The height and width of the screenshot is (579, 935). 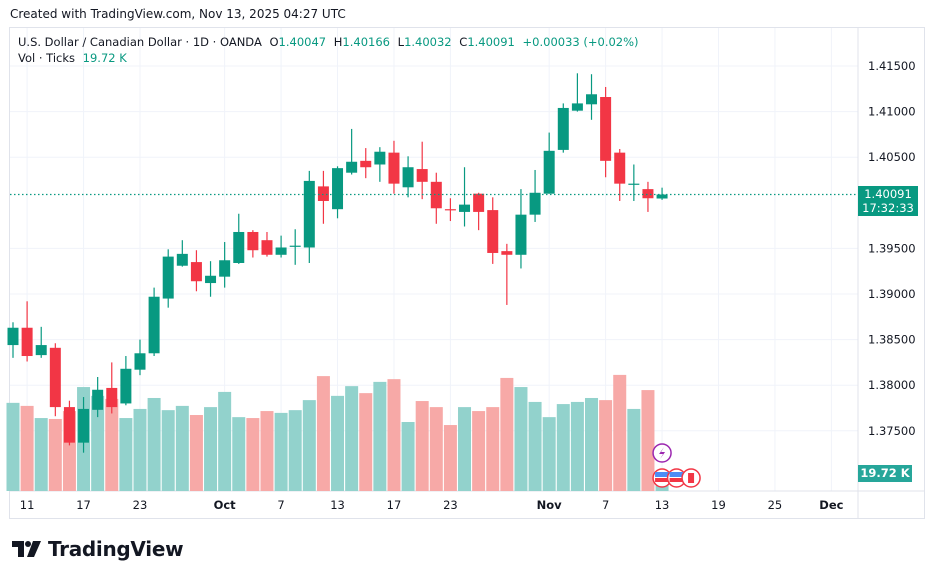 I want to click on price-tick-label: 1.38500, so click(x=892, y=340).